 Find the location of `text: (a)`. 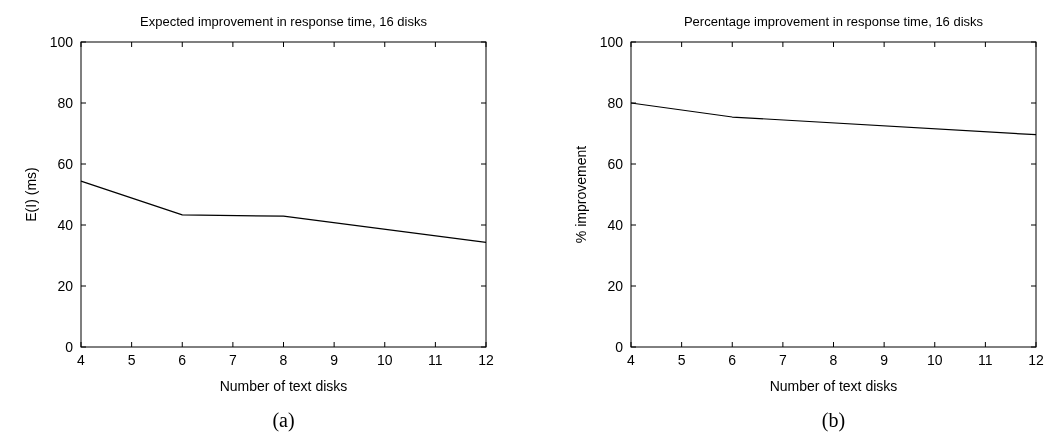

text: (a) is located at coordinates (283, 420).